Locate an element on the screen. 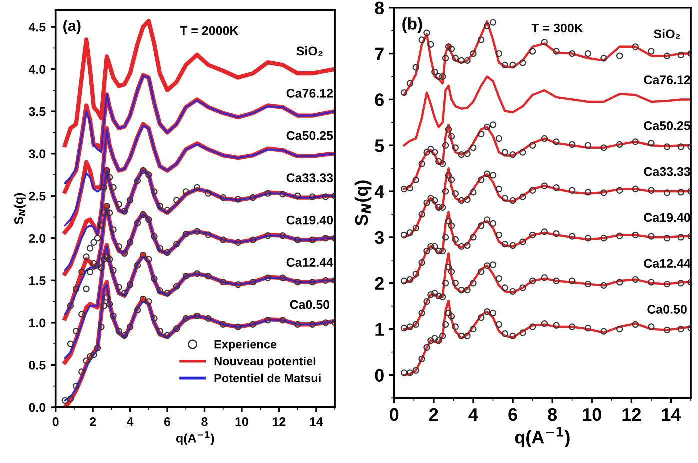  y-tick-label: 8 is located at coordinates (379, 8).